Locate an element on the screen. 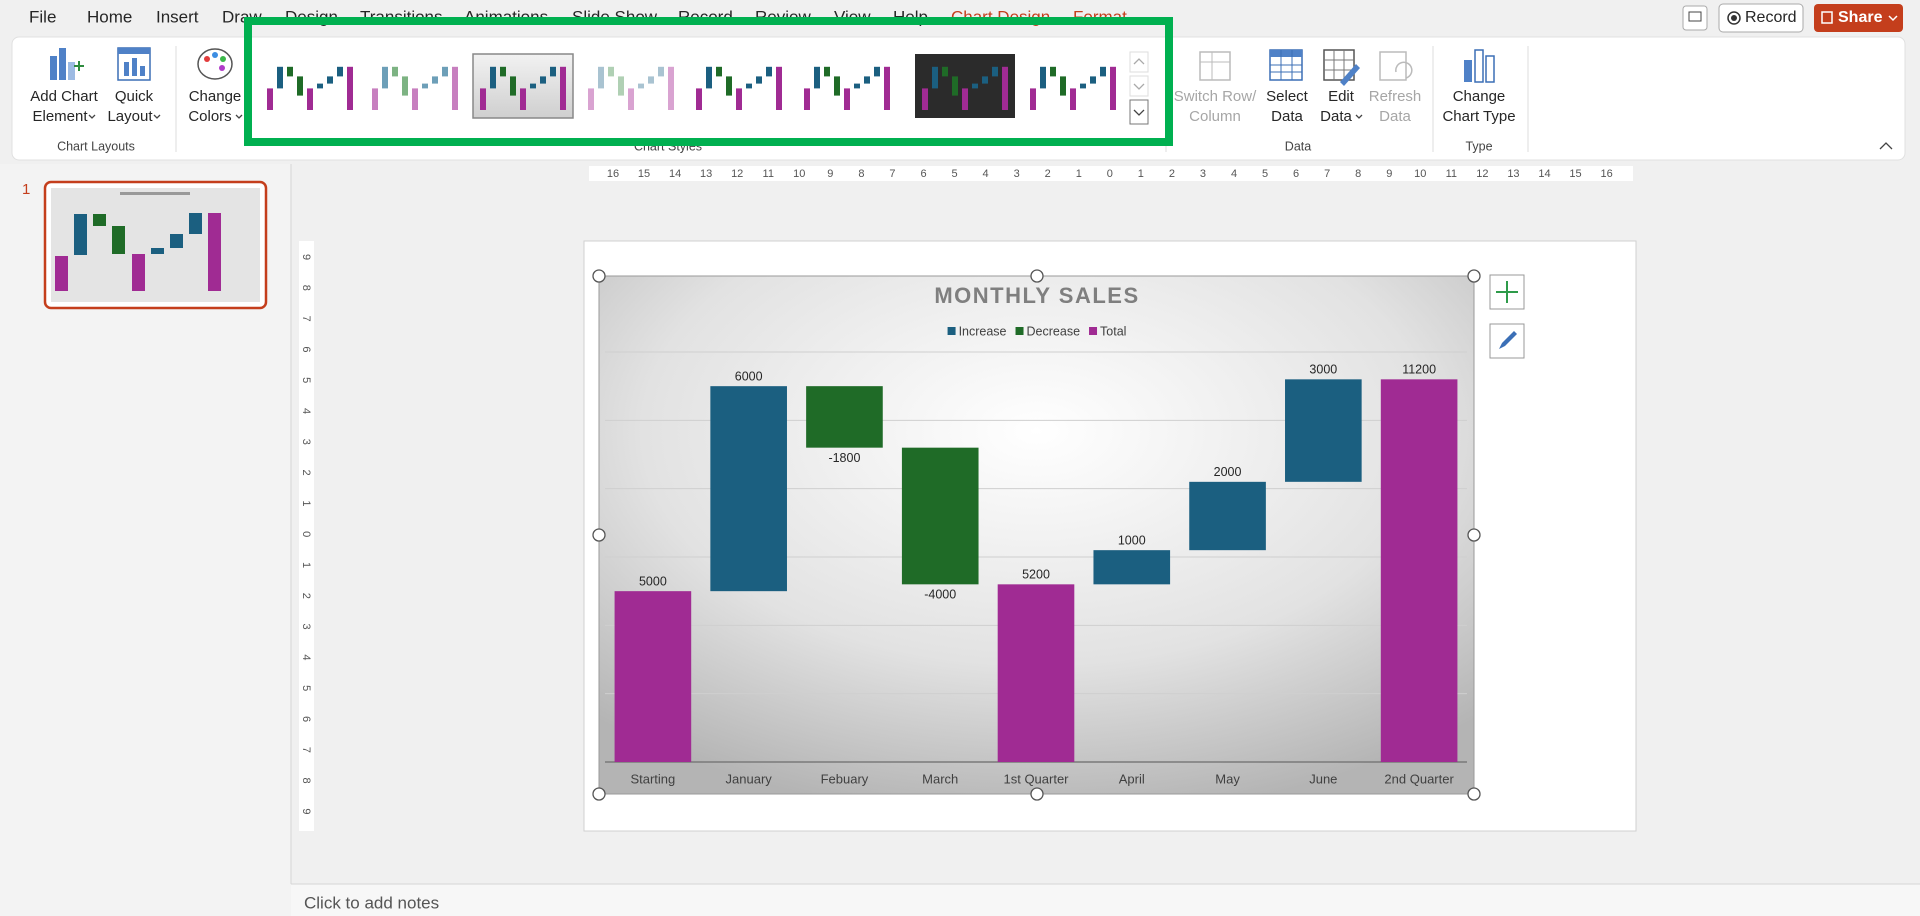  edit-data-button: Edit Data is located at coordinates (1341, 87).